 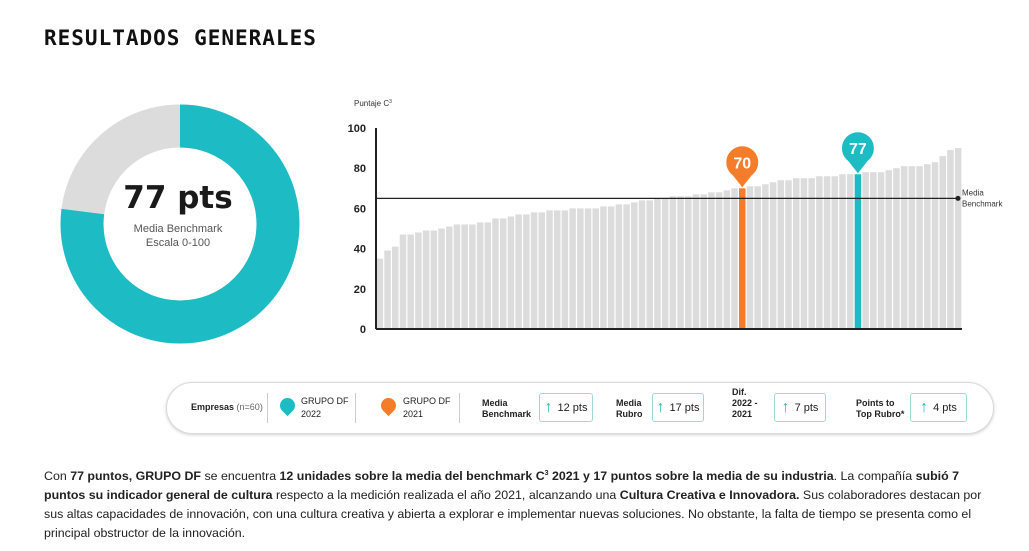 What do you see at coordinates (178, 243) in the screenshot?
I see `donut-sub-2: Escala 0-100` at bounding box center [178, 243].